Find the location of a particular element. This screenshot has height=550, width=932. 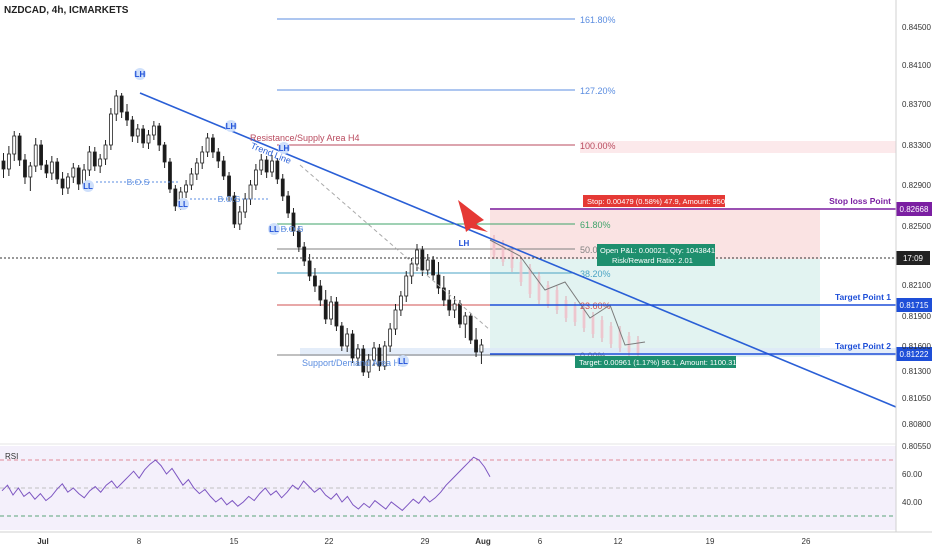

fib-level-label: 100.00% is located at coordinates (598, 146).